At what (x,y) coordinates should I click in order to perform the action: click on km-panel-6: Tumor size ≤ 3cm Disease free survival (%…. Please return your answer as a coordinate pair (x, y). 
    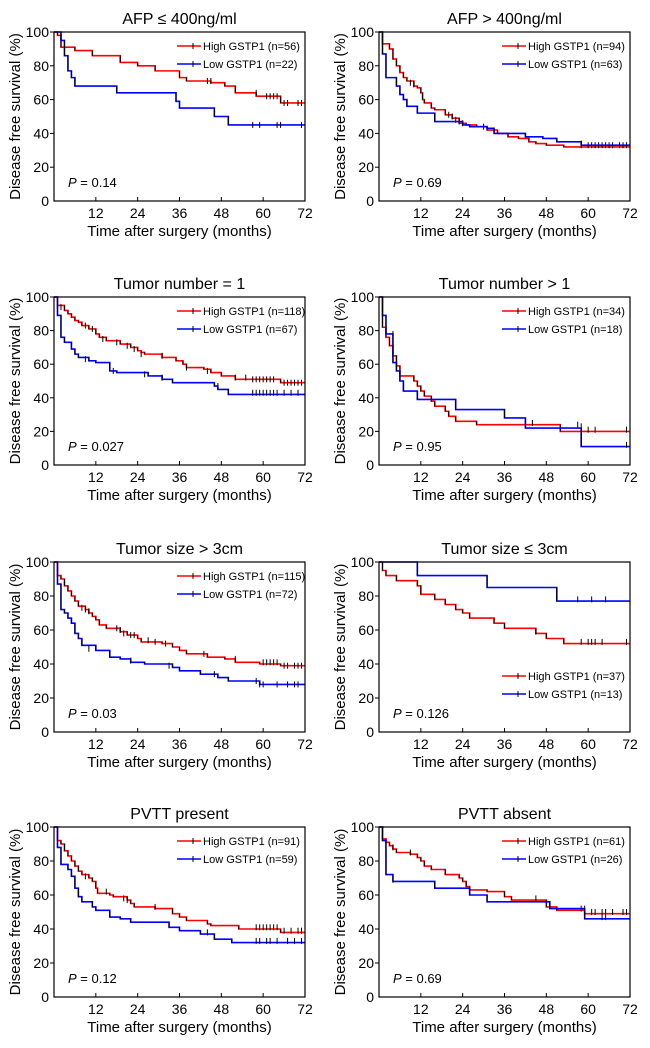
    Looking at the image, I should click on (485, 656).